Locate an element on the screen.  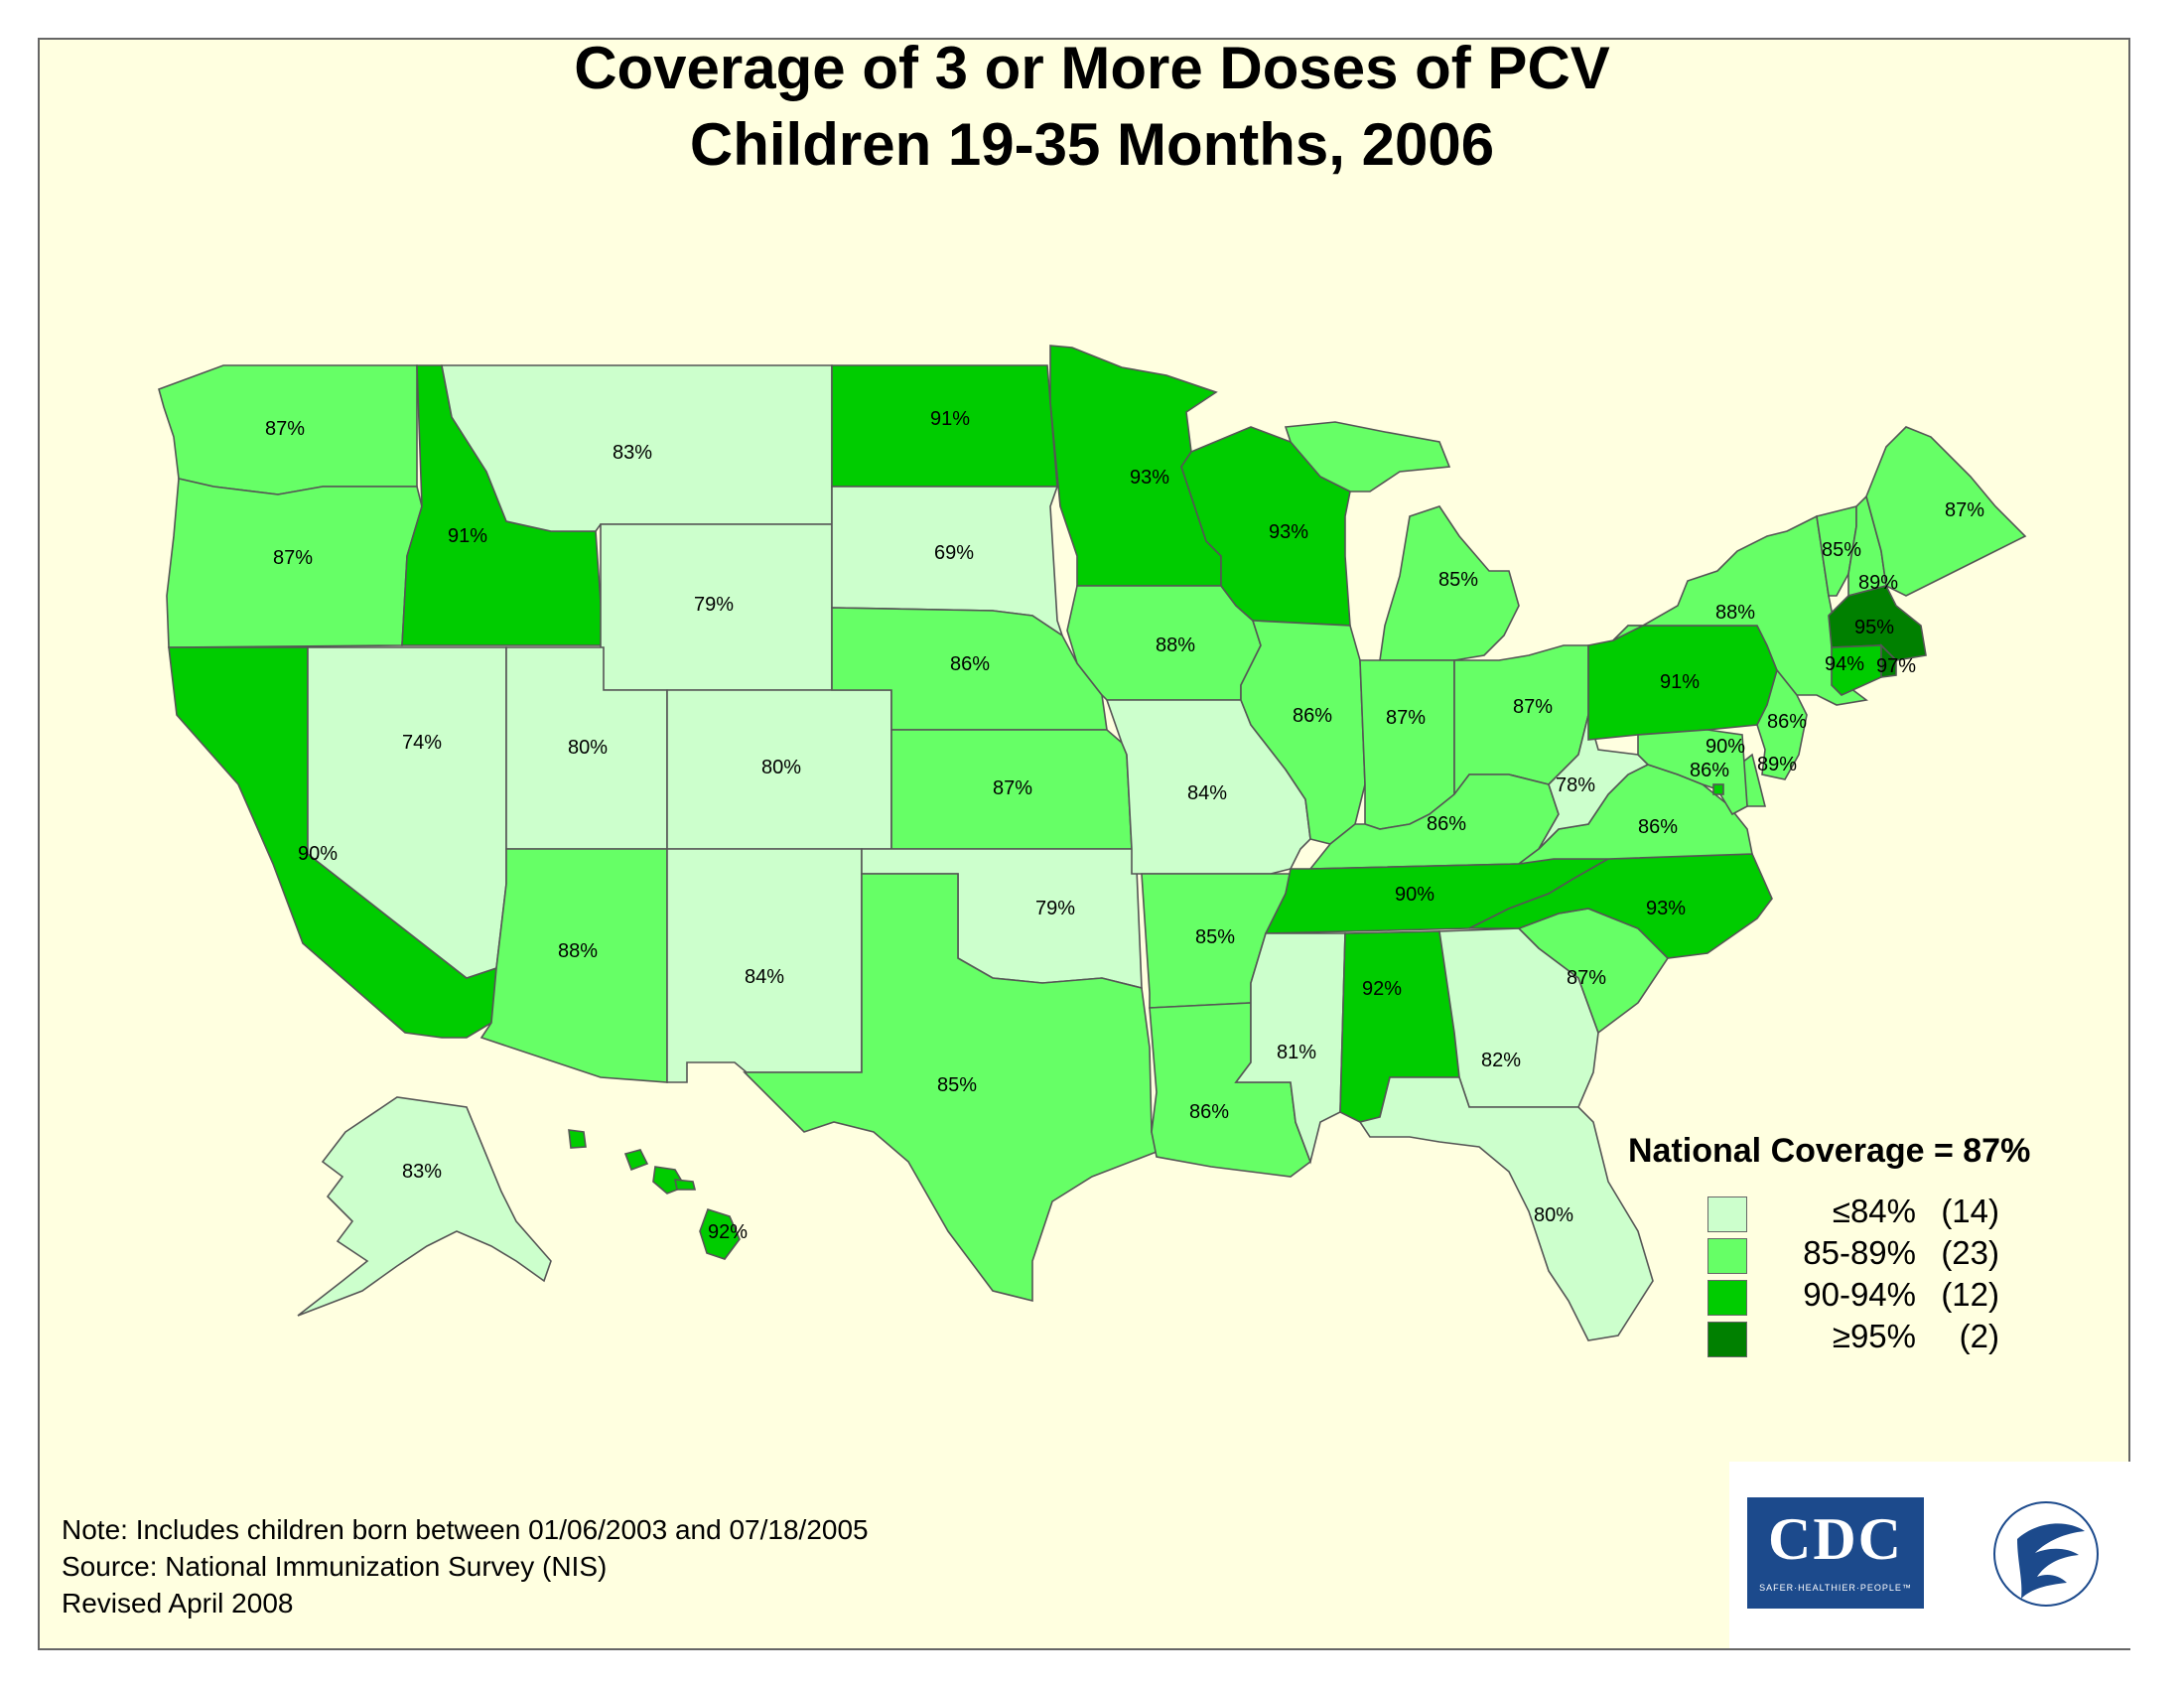
hhs-seal-ring is located at coordinates (2046, 1554).